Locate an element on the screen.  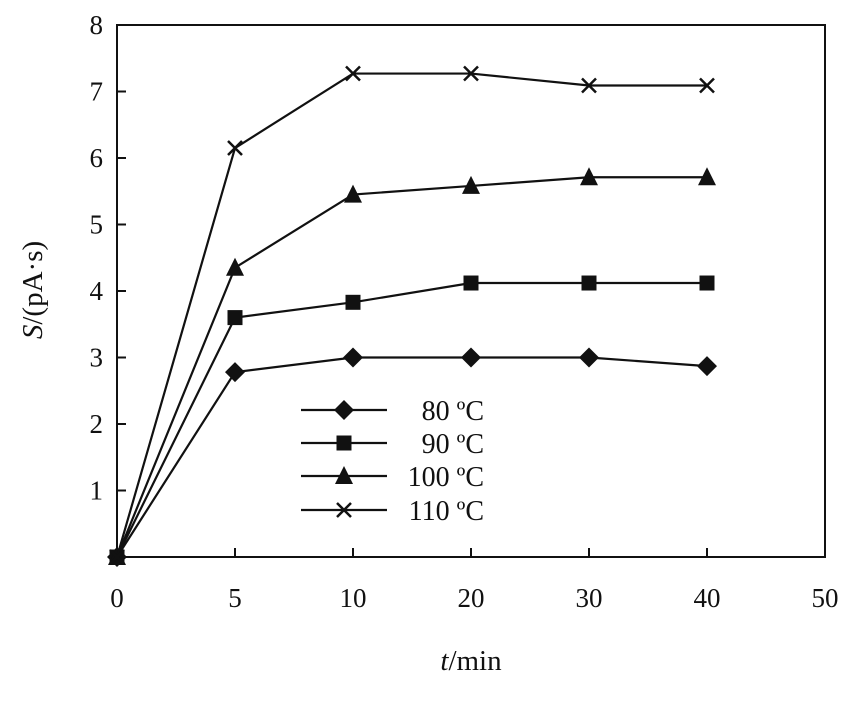
y-tick-label: 6 is located at coordinates (97, 158).